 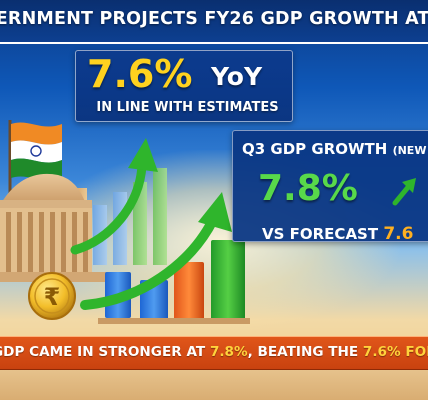 I want to click on q3-value: 7.8%, so click(x=308, y=188).